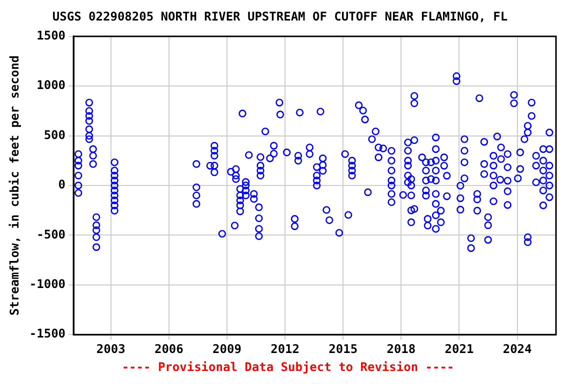 The height and width of the screenshot is (384, 576). What do you see at coordinates (343, 349) in the screenshot?
I see `x-tick-label: 2015` at bounding box center [343, 349].